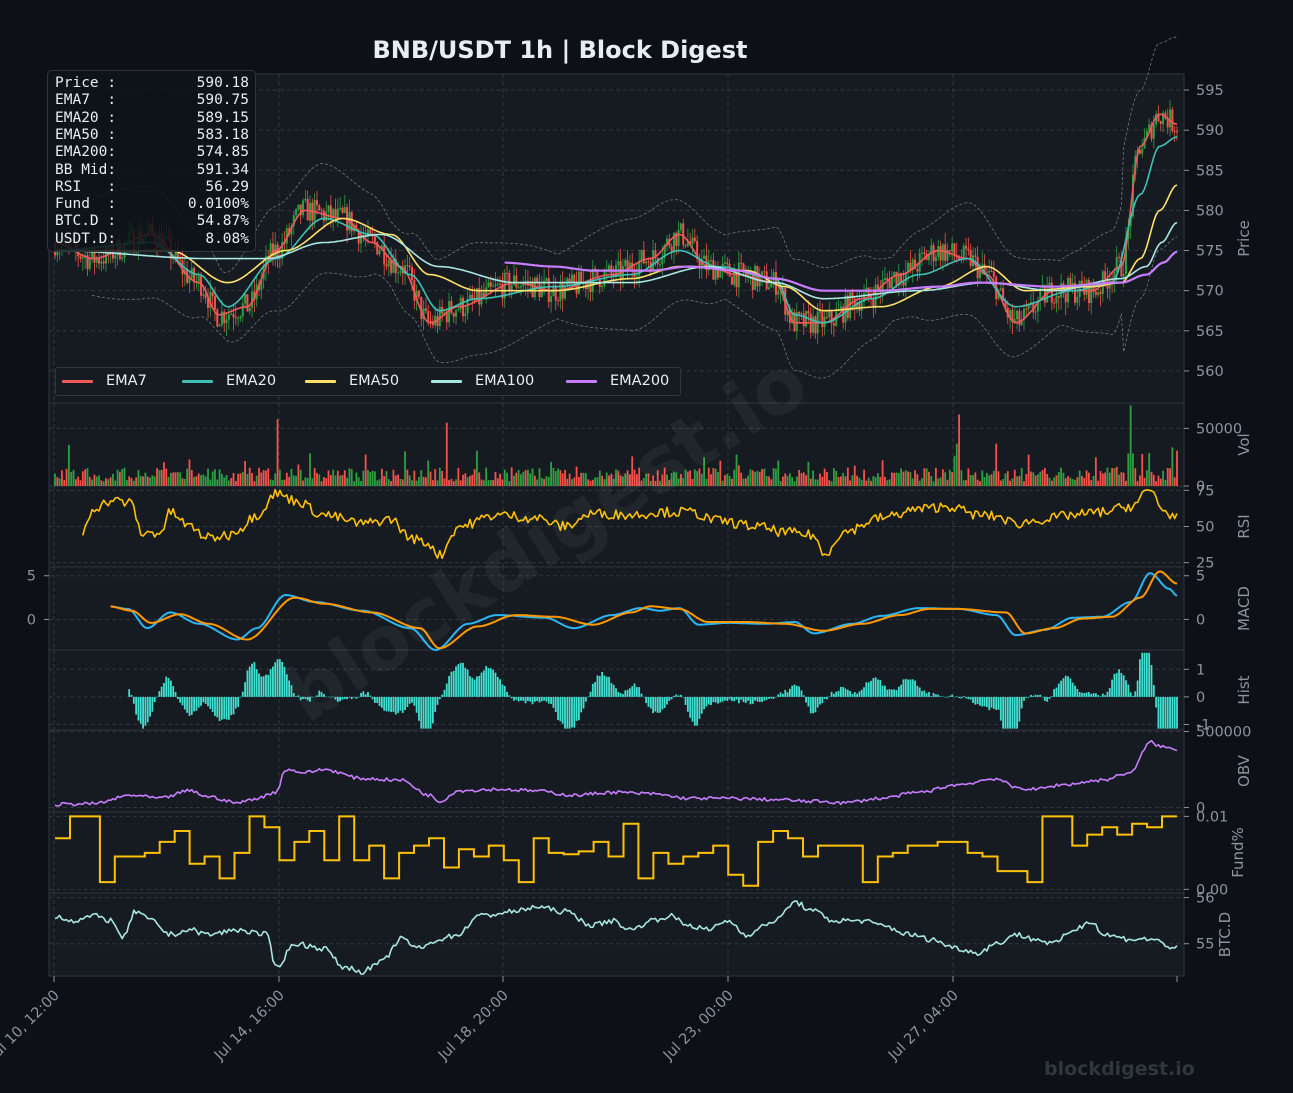 This screenshot has height=1093, width=1293. What do you see at coordinates (1244, 608) in the screenshot?
I see `y-axis-label: MACD` at bounding box center [1244, 608].